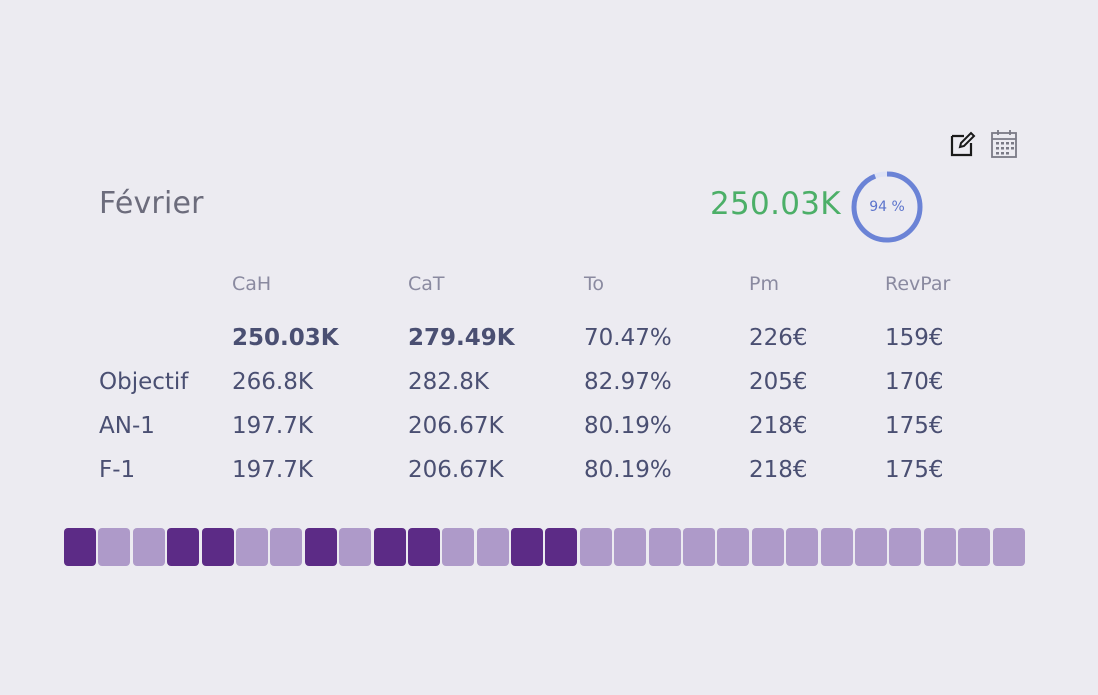  I want to click on column-header-cat: CaT, so click(426, 284).